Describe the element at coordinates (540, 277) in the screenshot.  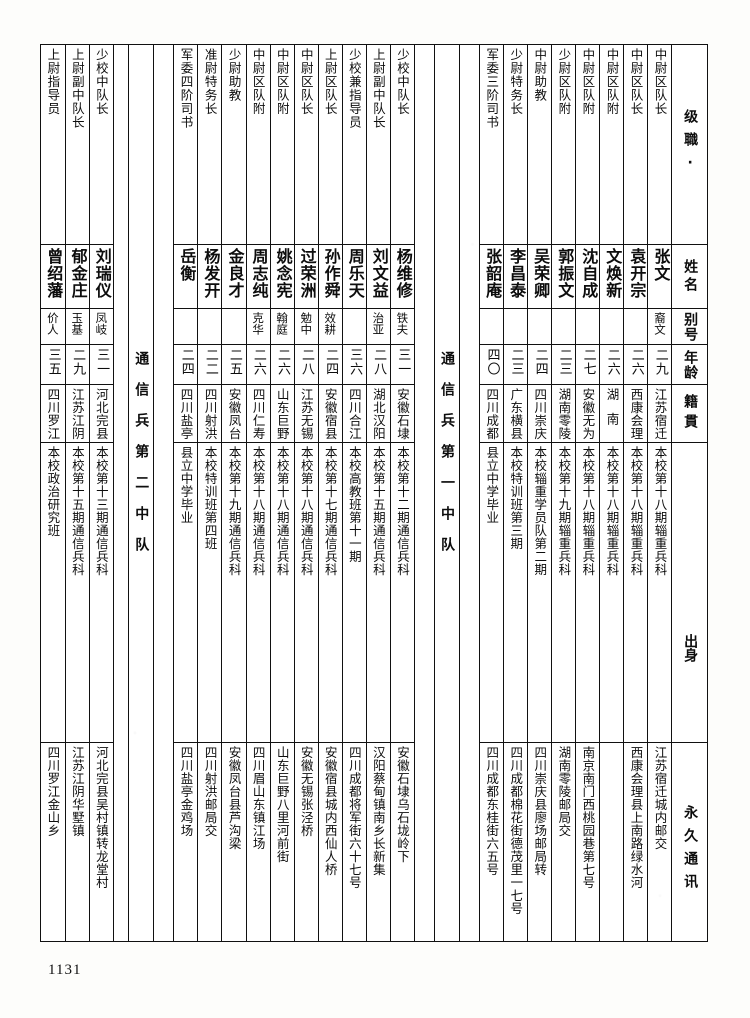
I see `cell-name: 吴荣卿` at that location.